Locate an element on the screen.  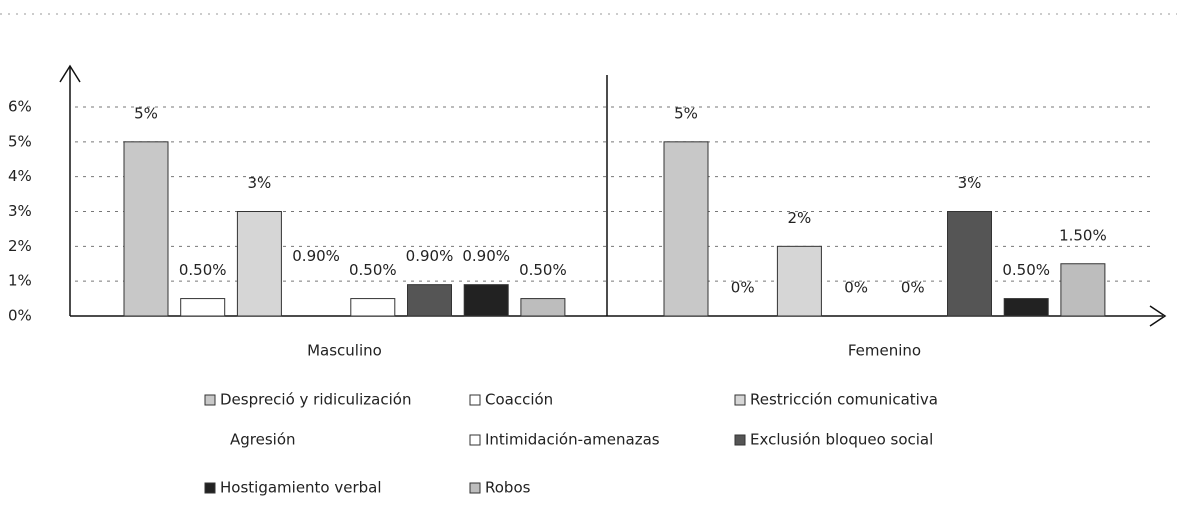
y-axis-arrow is located at coordinates (70, 73).